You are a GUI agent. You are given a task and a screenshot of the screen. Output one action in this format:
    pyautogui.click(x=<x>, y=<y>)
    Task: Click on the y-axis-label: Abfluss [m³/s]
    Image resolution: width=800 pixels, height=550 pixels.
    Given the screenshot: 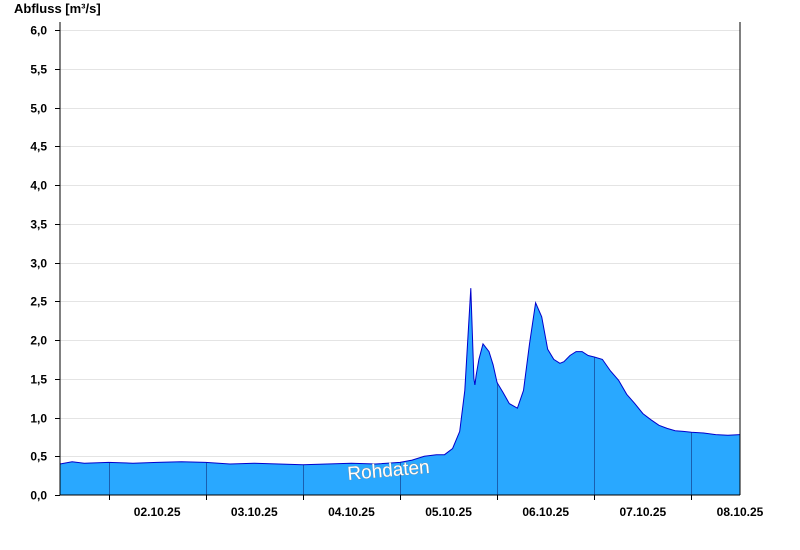 What is the action you would take?
    pyautogui.click(x=57, y=8)
    